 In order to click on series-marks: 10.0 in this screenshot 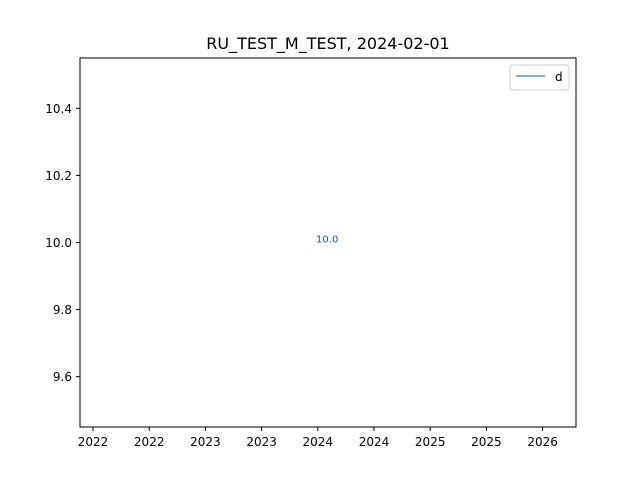, I will do `click(327, 240)`.